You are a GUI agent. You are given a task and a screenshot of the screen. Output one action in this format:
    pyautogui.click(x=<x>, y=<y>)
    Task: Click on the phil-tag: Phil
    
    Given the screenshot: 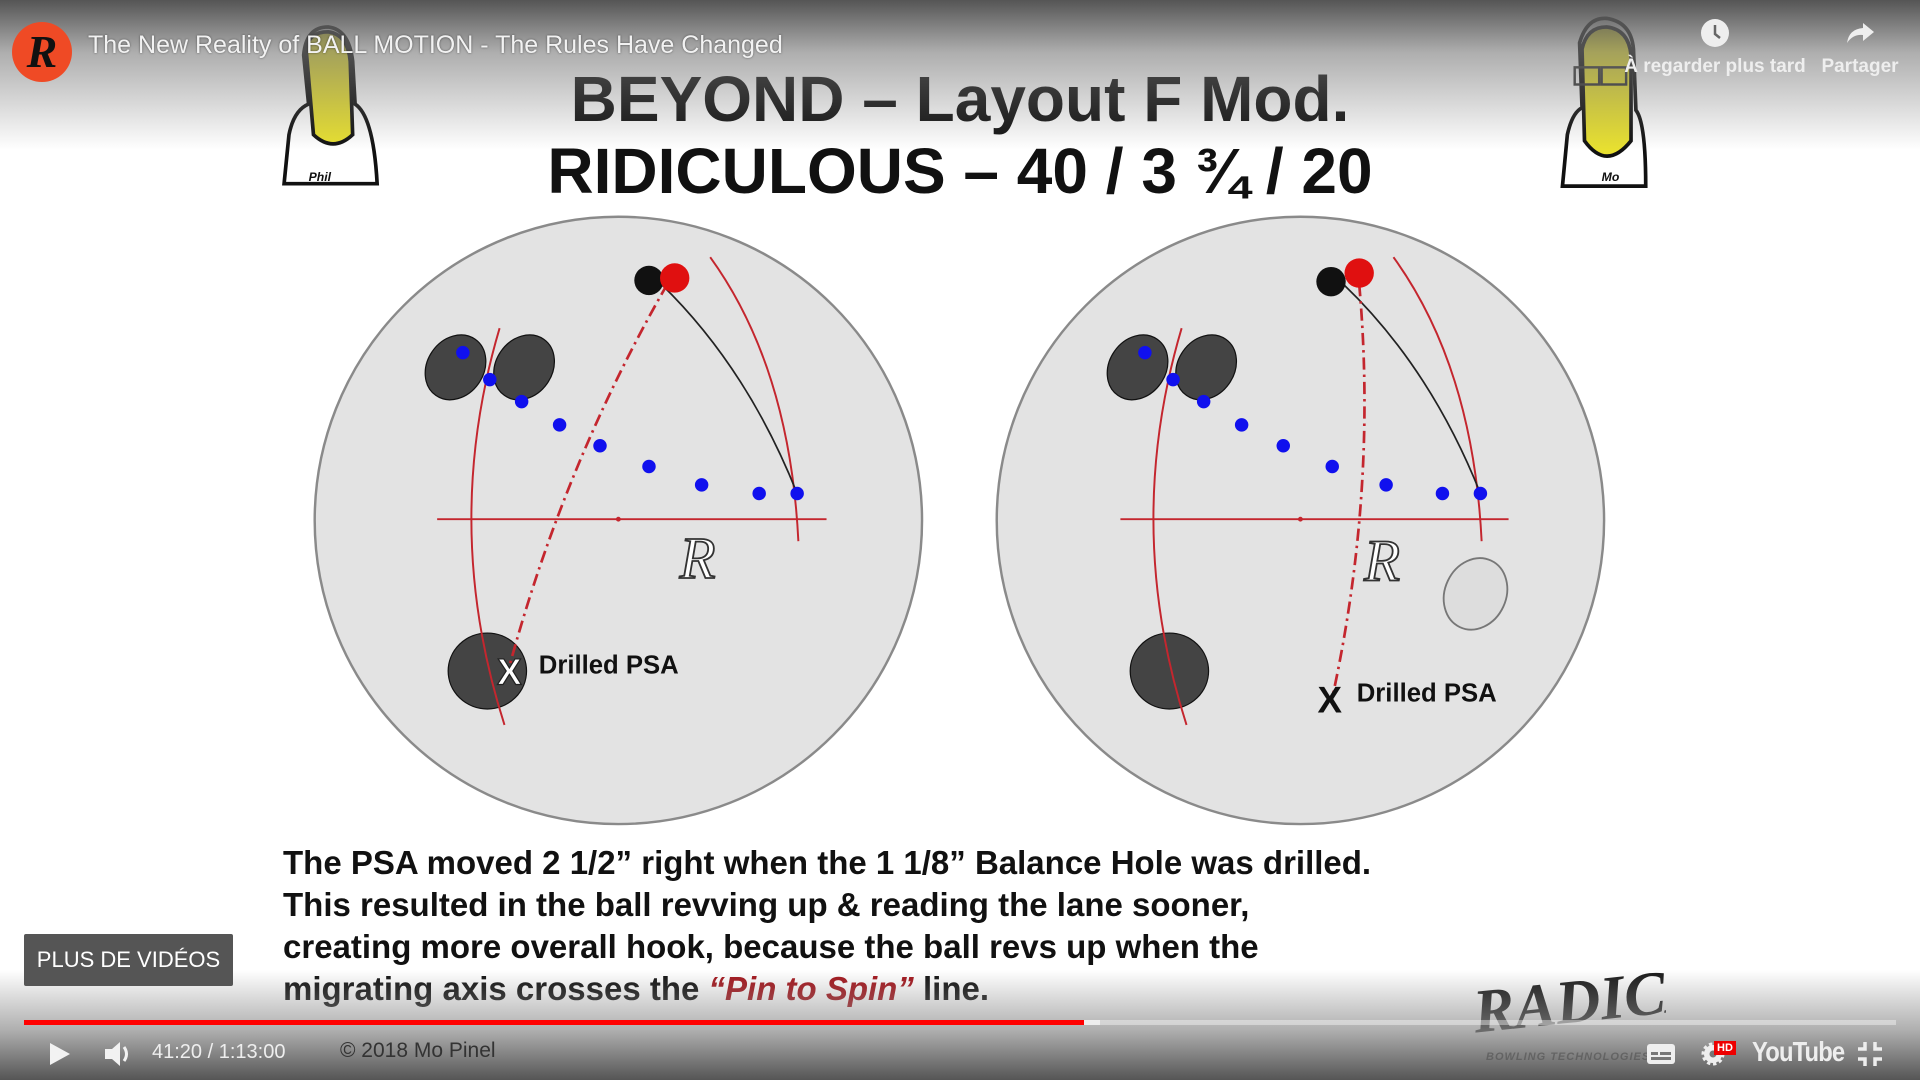 What is the action you would take?
    pyautogui.click(x=320, y=177)
    